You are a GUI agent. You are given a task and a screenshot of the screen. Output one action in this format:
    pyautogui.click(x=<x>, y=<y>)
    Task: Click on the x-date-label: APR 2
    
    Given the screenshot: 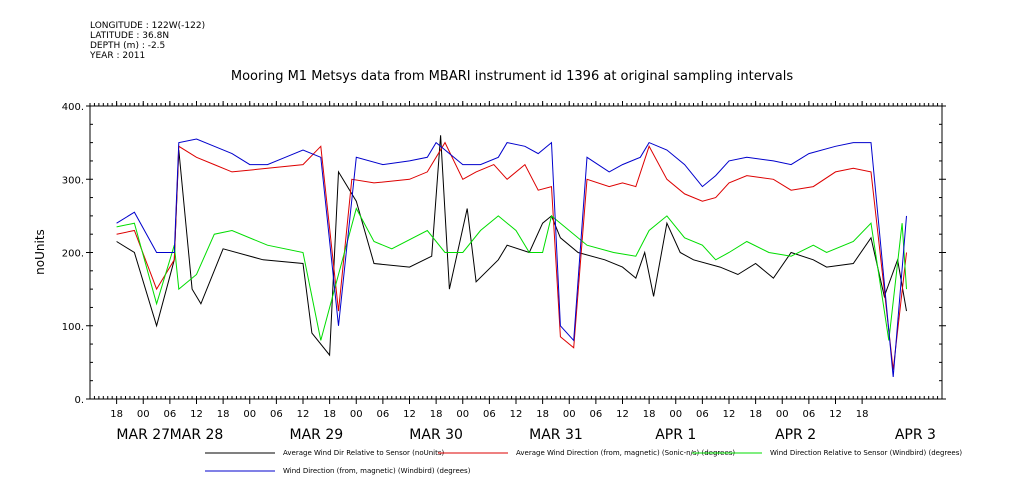 What is the action you would take?
    pyautogui.click(x=795, y=435)
    